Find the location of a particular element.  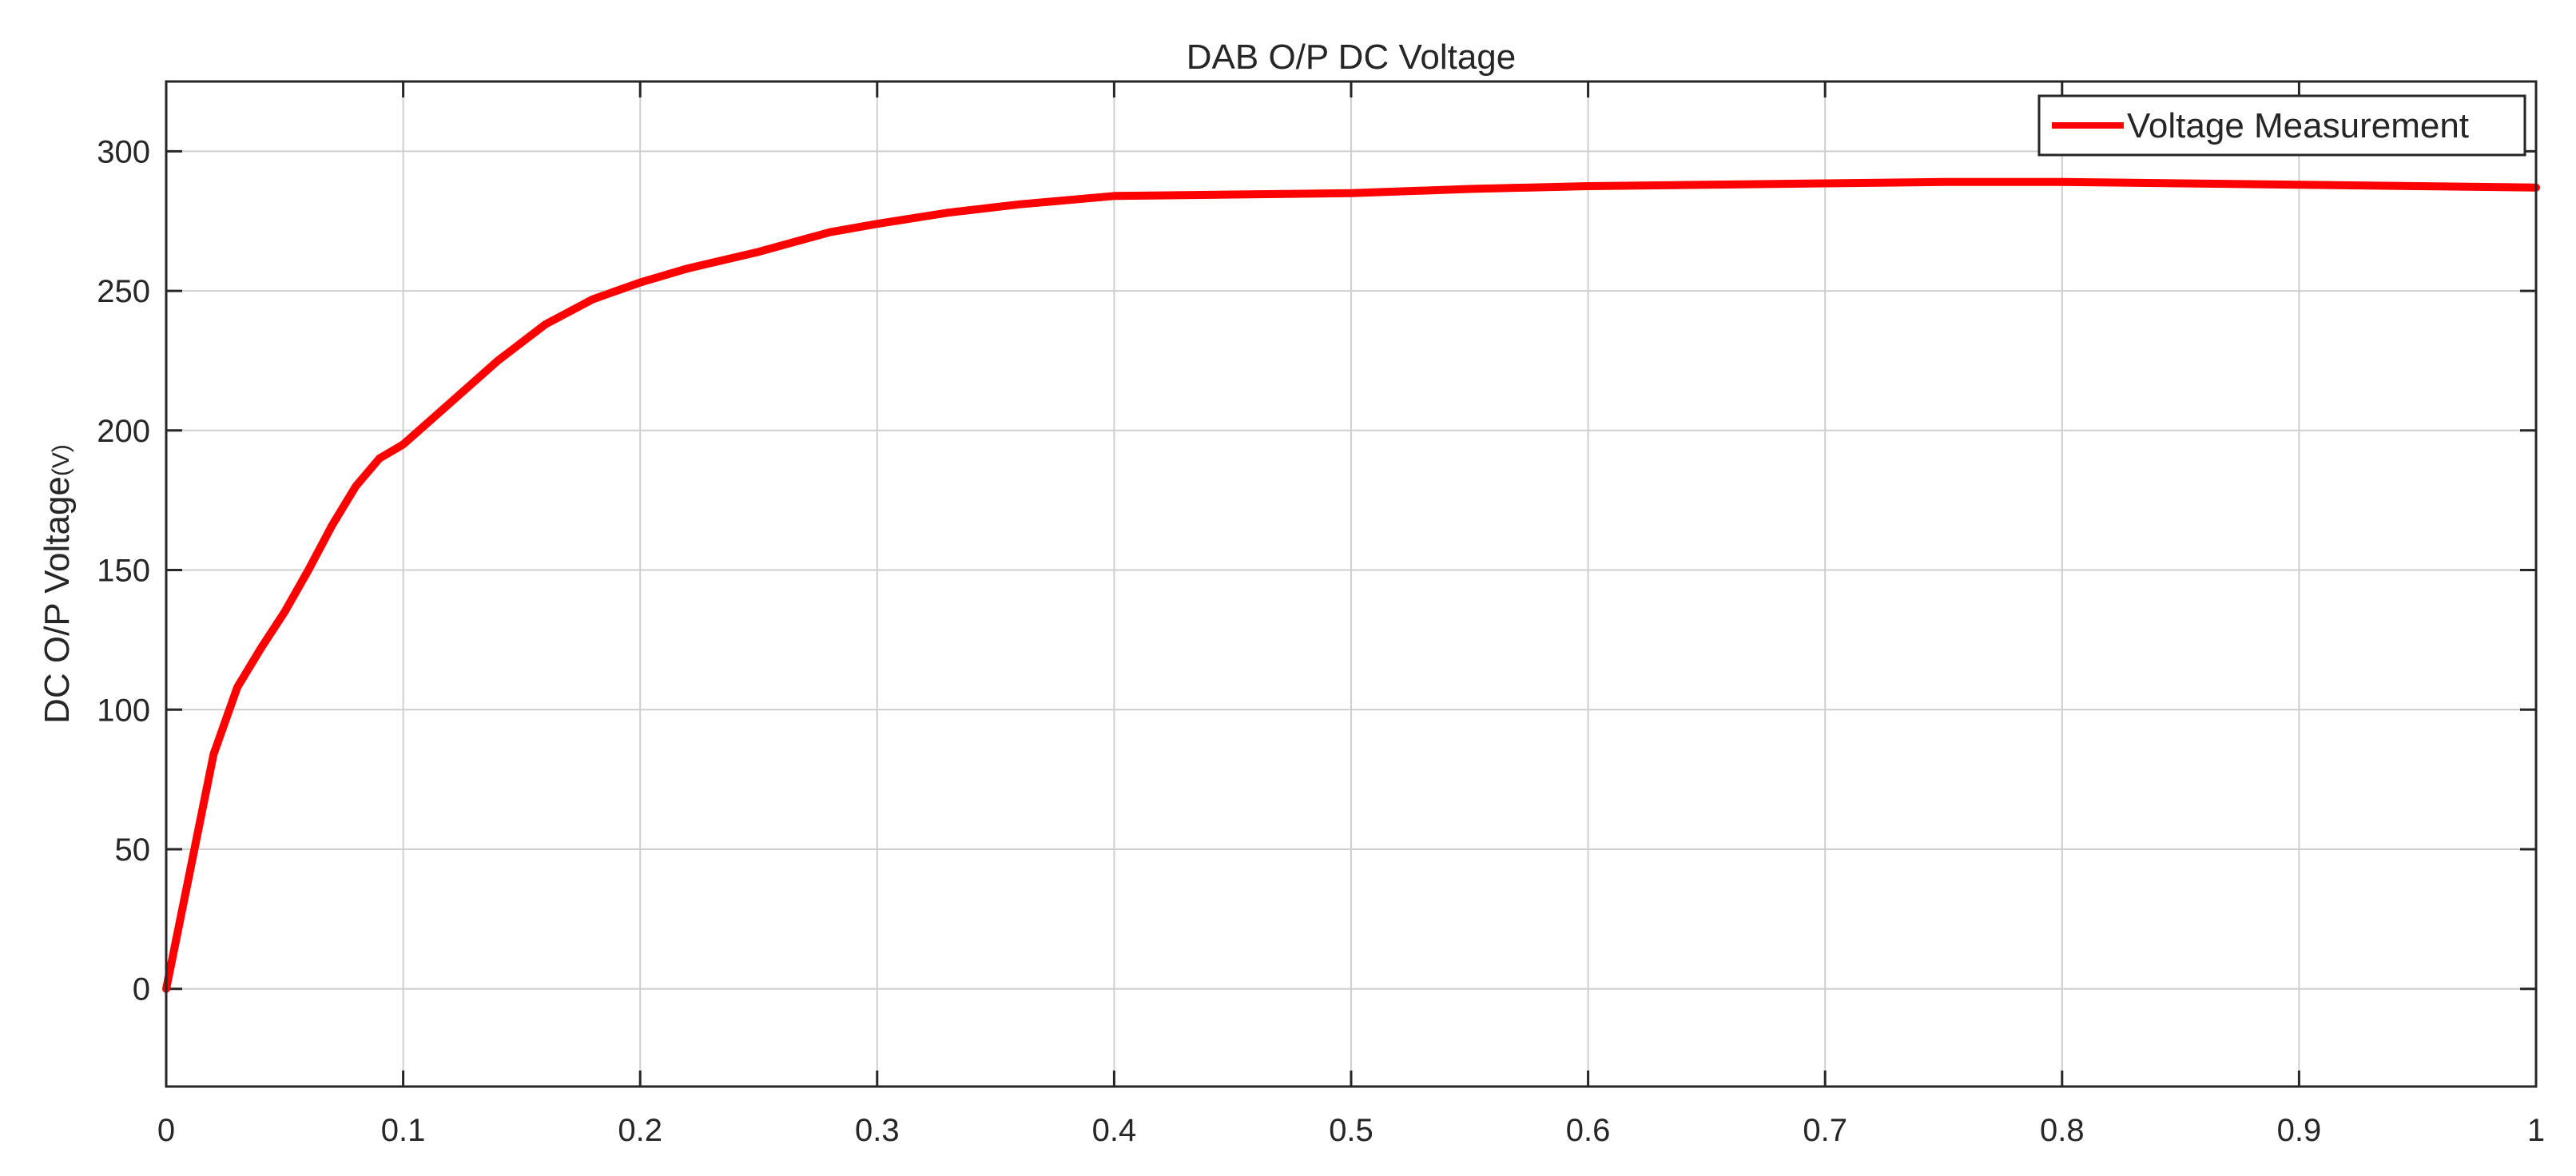

x-tick-labels: 0 0.1 0.2 0.3 0.4 0.5 0.6 0.7 0.8 0.9 1 is located at coordinates (1351, 1130).